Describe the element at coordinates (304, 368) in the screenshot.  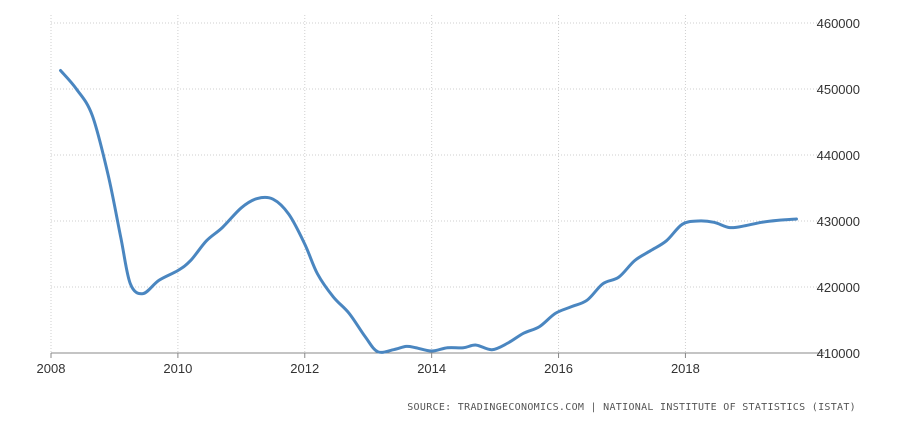
I see `x-tick-label: 2012` at that location.